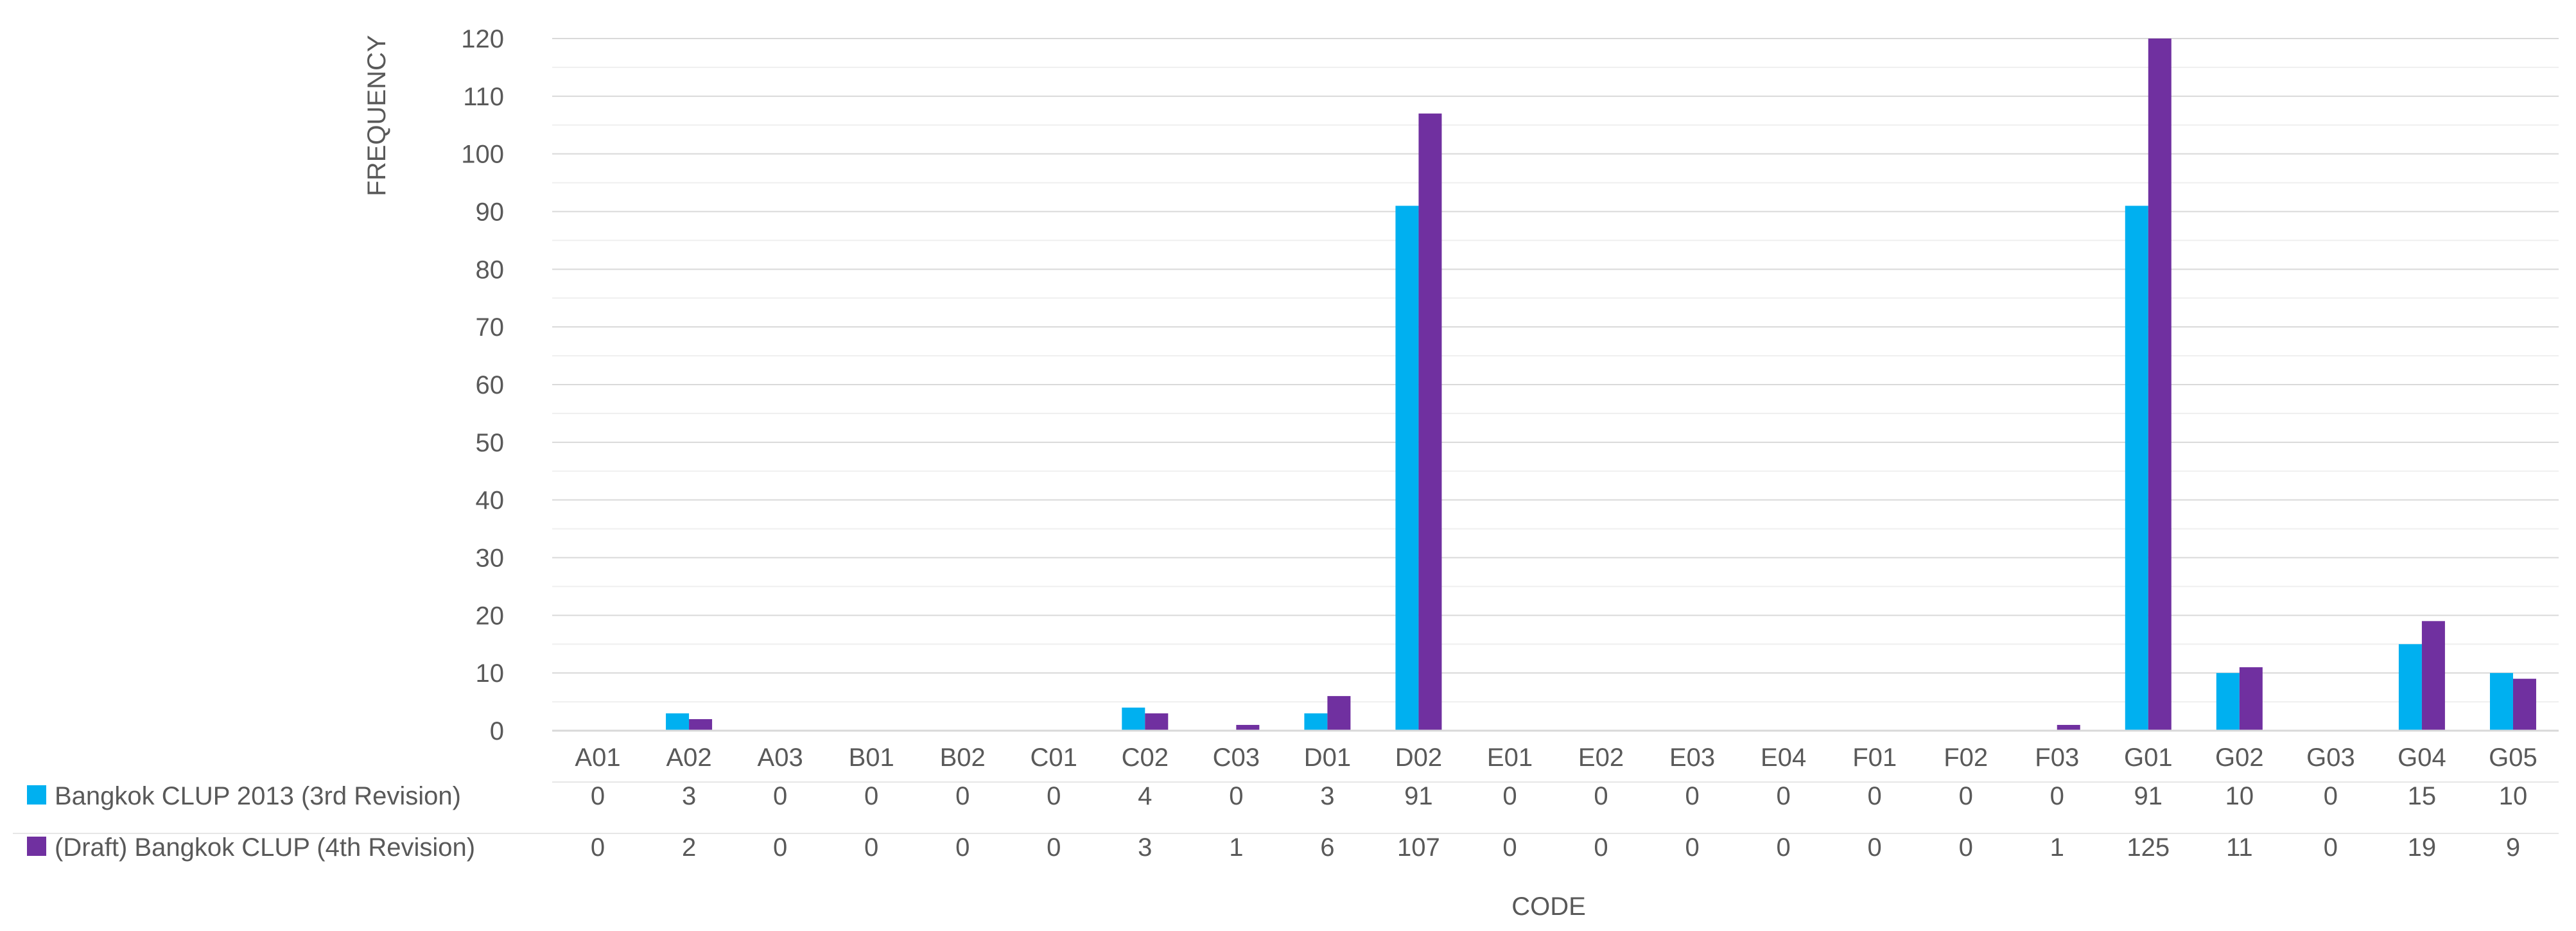  What do you see at coordinates (2422, 758) in the screenshot?
I see `x-tick-label: G04` at bounding box center [2422, 758].